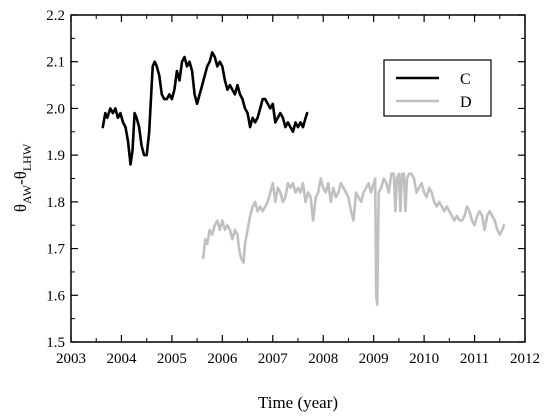 This screenshot has width=550, height=417. What do you see at coordinates (222, 359) in the screenshot?
I see `x-tick-label: 2006` at bounding box center [222, 359].